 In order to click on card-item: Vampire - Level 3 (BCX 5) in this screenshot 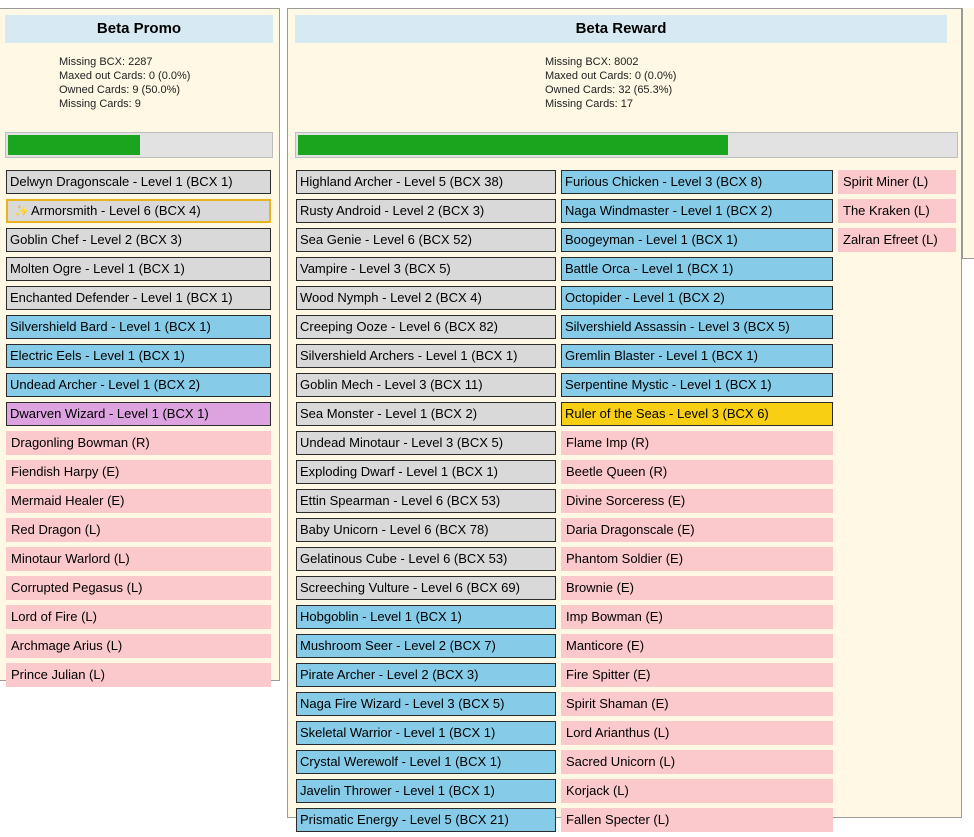, I will do `click(426, 269)`.